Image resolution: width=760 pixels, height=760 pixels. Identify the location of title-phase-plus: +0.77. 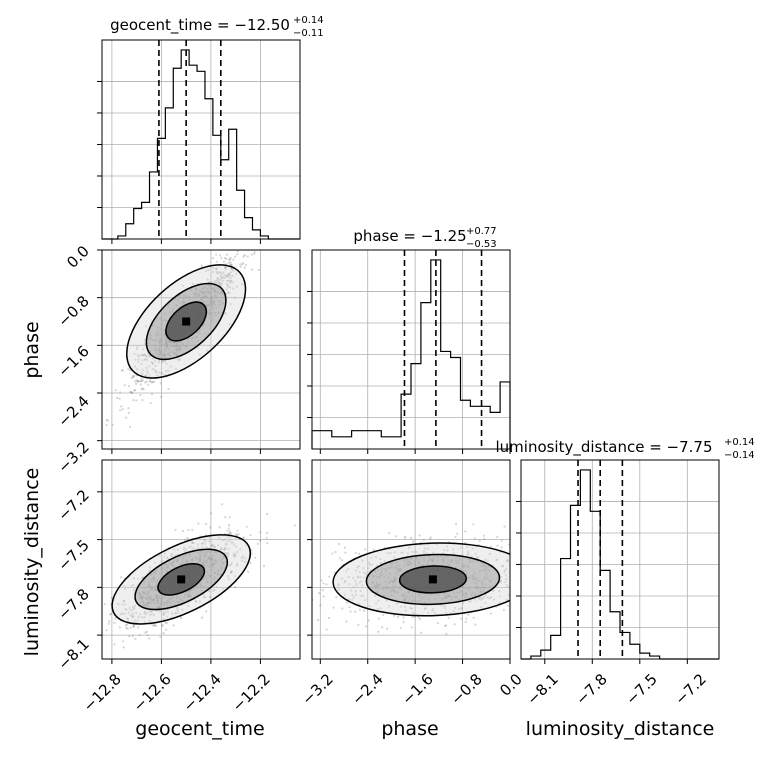
(481, 231).